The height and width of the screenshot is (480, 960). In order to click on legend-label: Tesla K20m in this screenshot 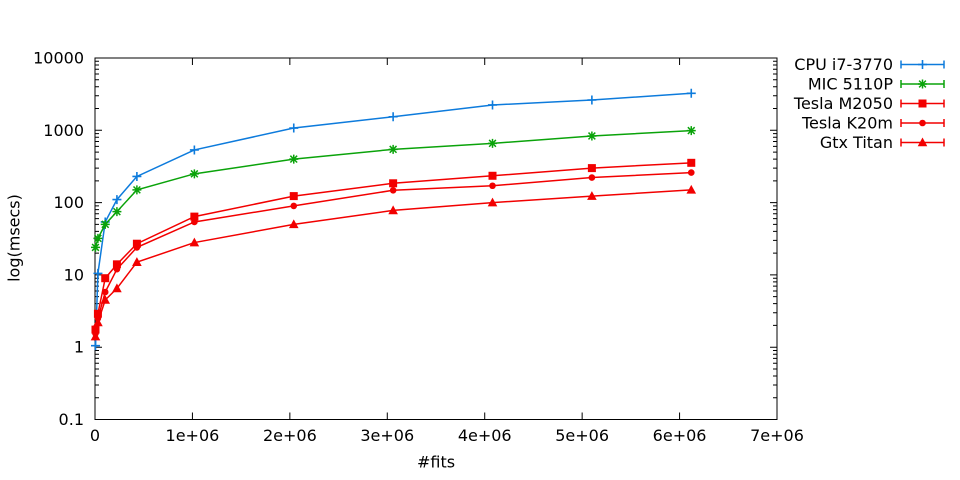, I will do `click(847, 123)`.